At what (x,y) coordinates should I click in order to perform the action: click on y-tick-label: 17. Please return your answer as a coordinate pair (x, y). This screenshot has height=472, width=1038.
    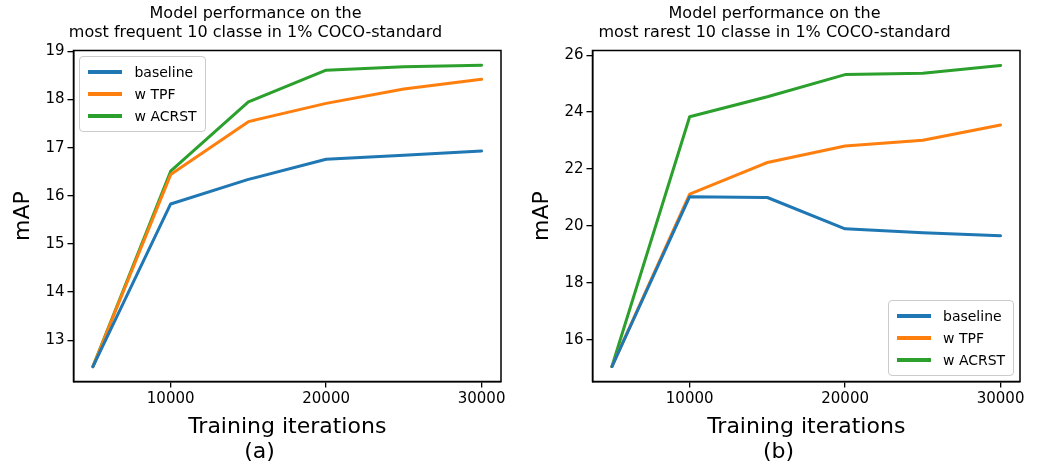
    Looking at the image, I should click on (55, 146).